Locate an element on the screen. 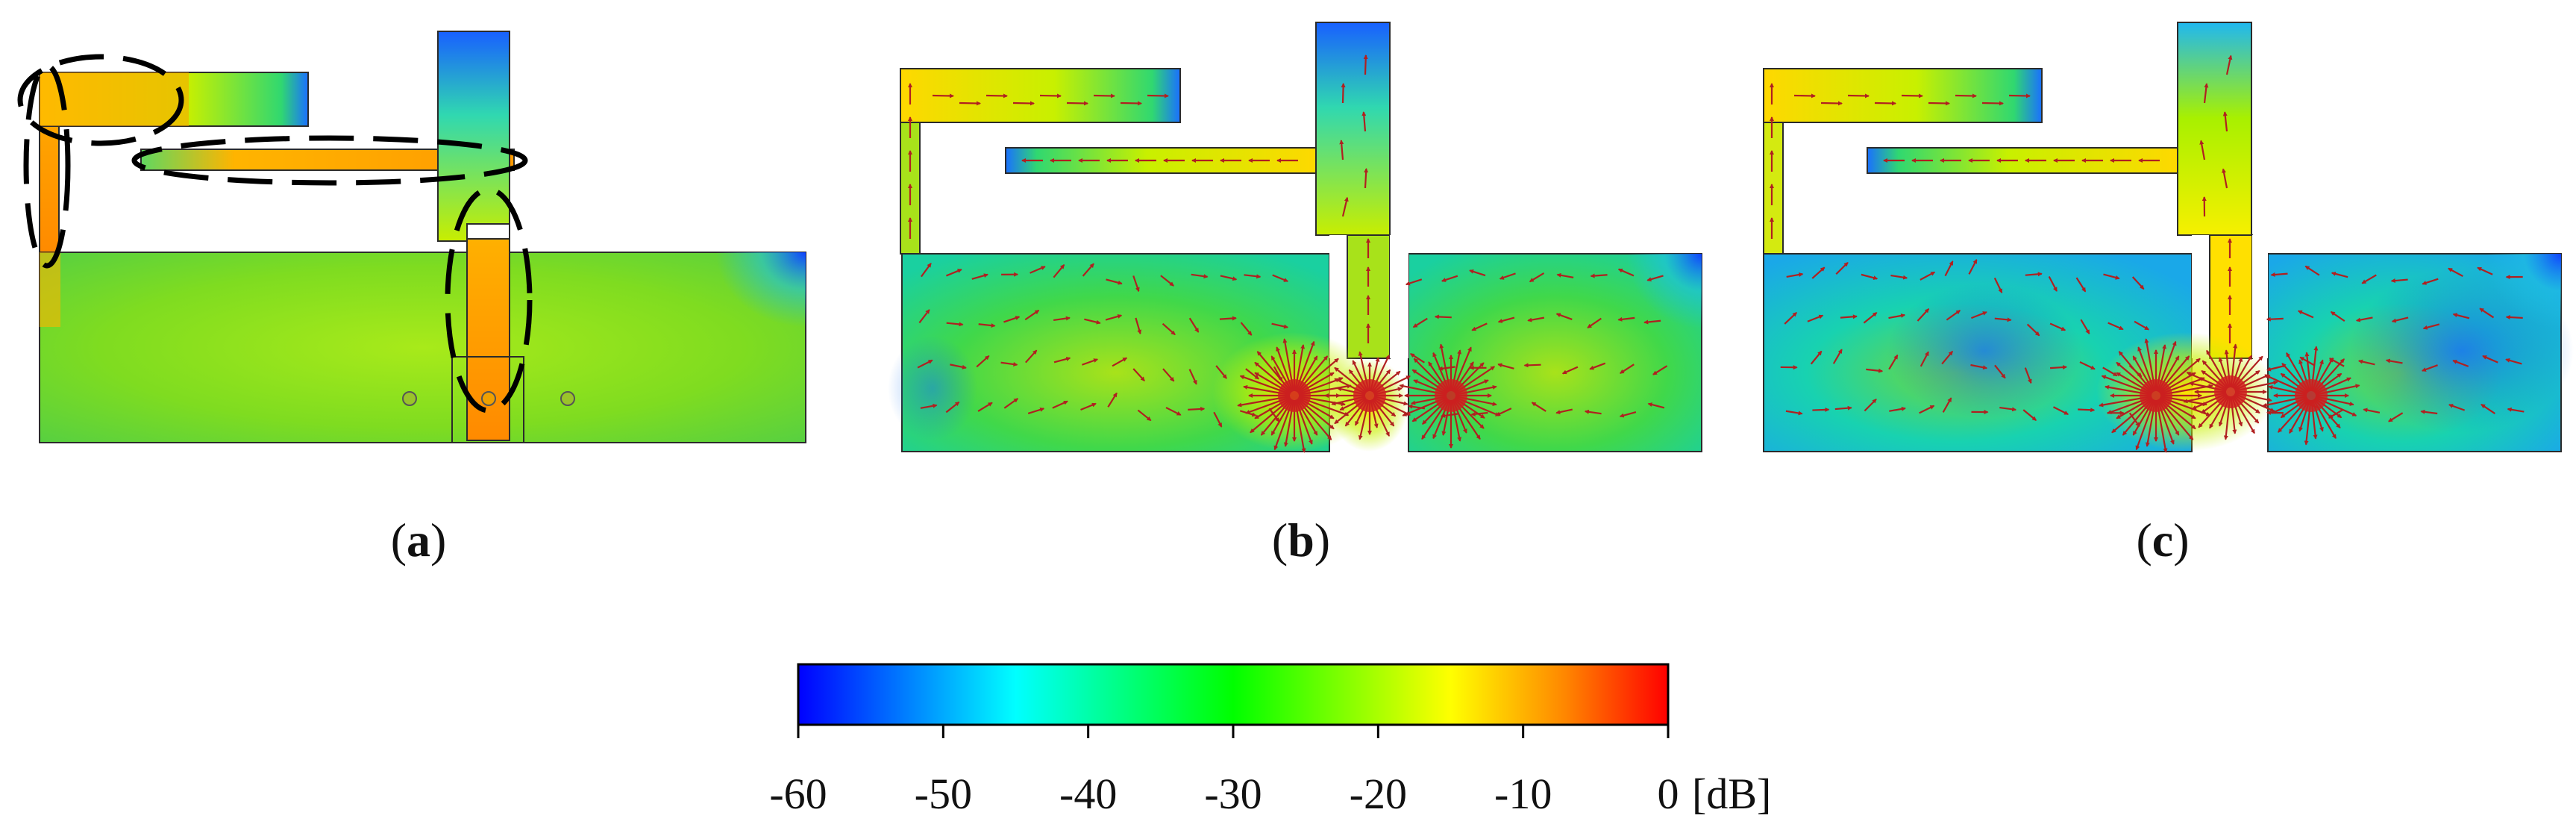 The image size is (2576, 833). panel-label-b-letter: b is located at coordinates (1301, 540).